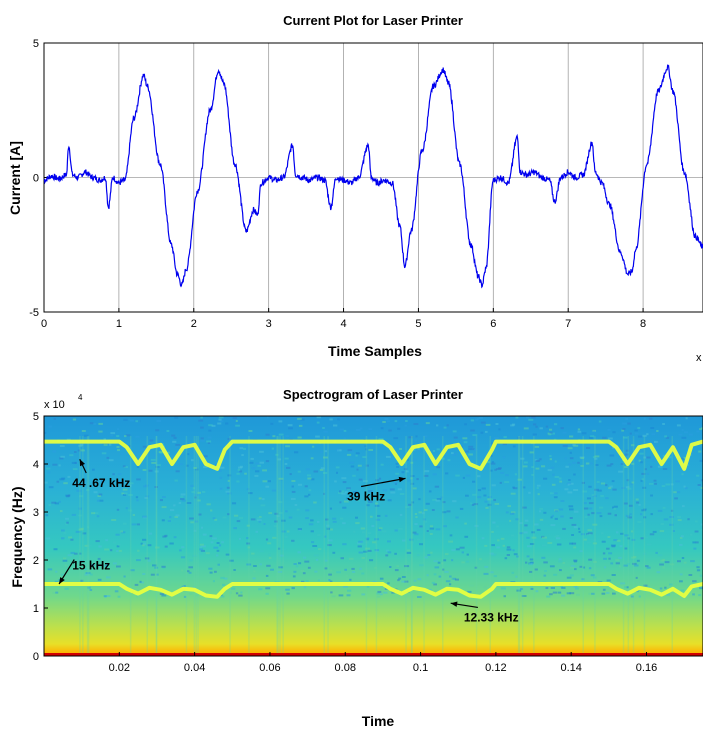 Image resolution: width=703 pixels, height=738 pixels. I want to click on annotation-label: 15 kHz, so click(91, 566).